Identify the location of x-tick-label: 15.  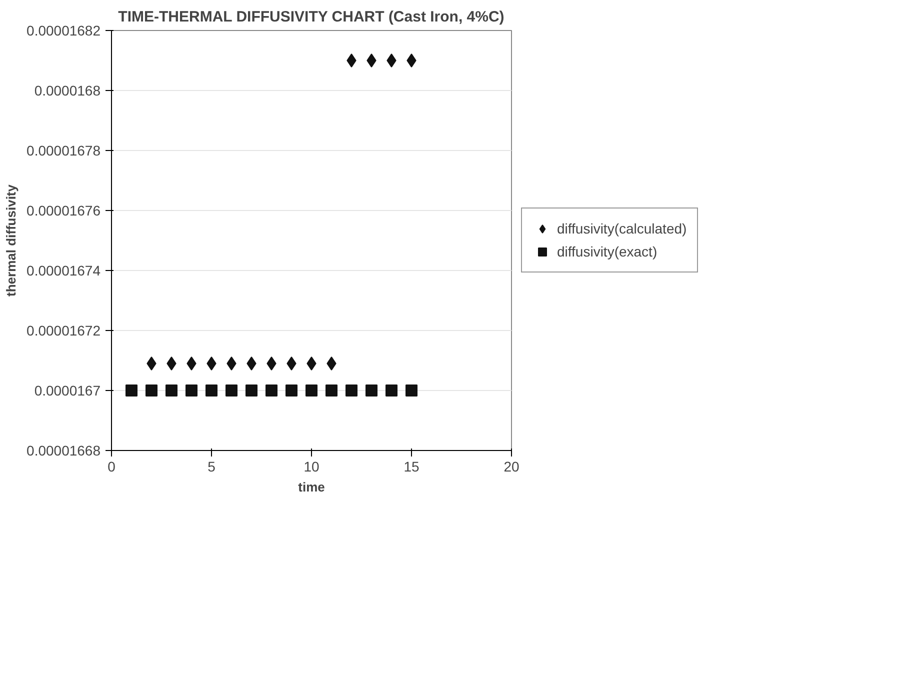
(412, 466).